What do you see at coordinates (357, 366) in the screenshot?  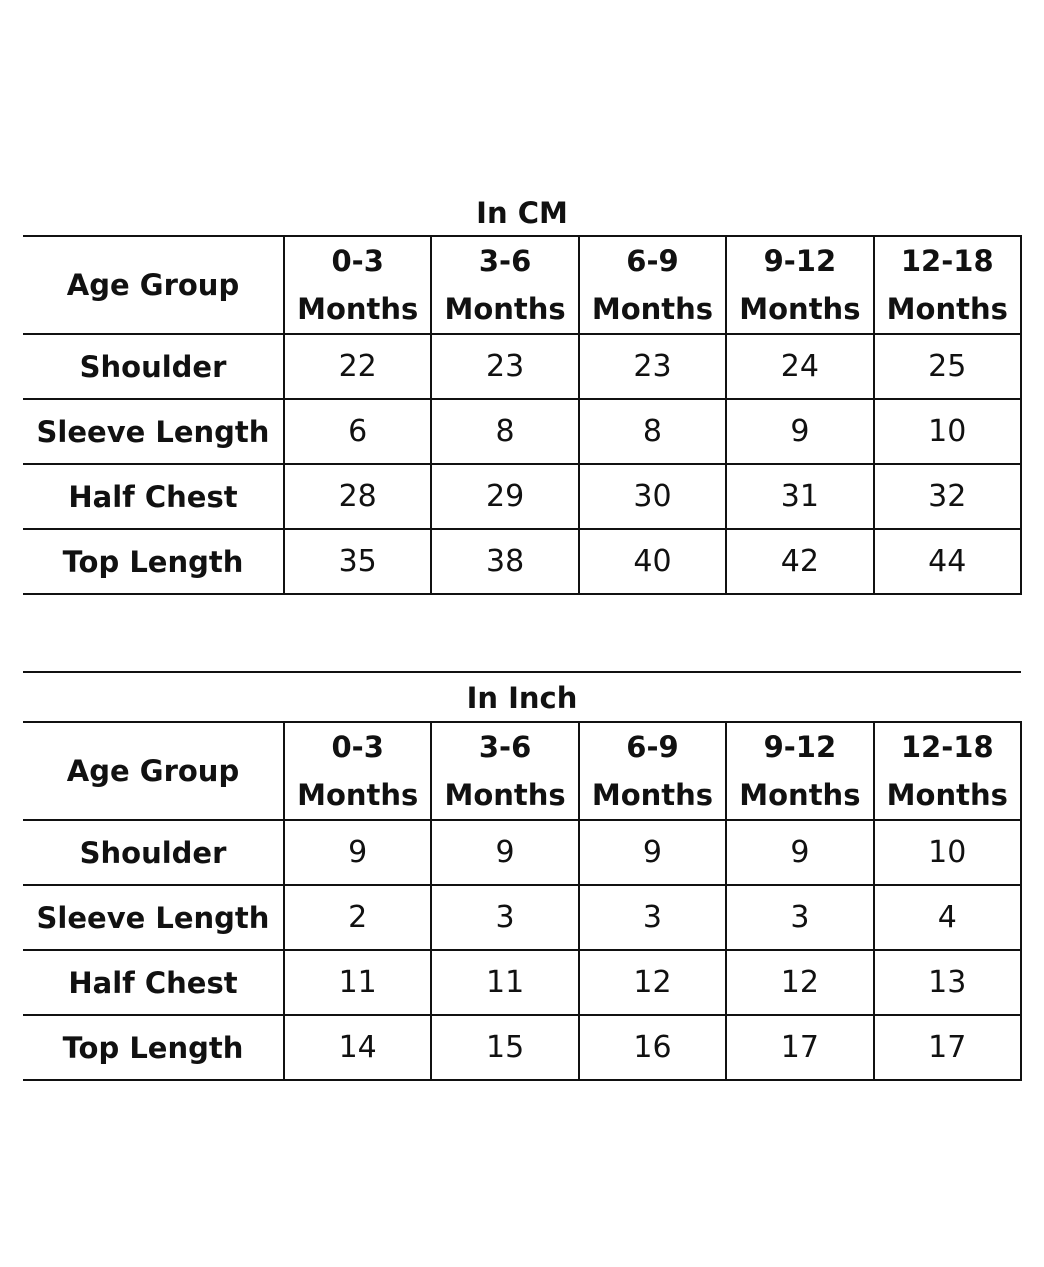 I see `table-cell: 22` at bounding box center [357, 366].